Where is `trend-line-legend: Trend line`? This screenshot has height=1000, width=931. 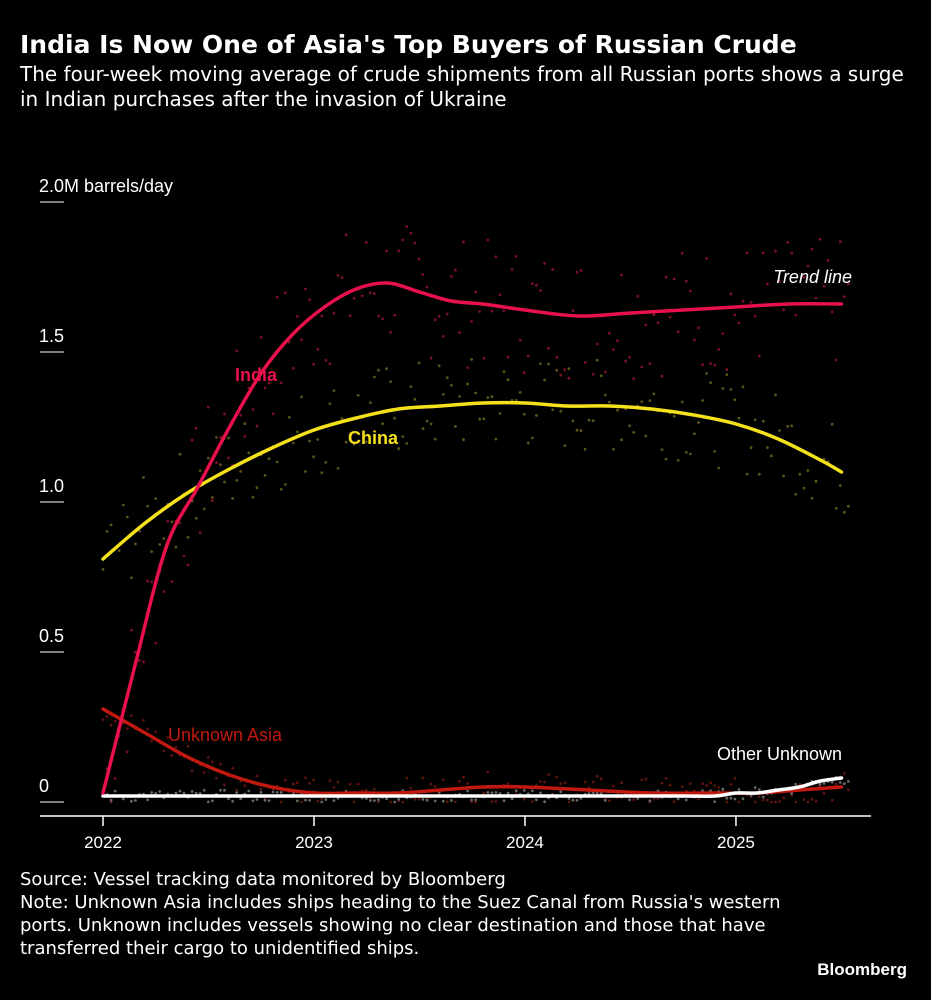
trend-line-legend: Trend line is located at coordinates (812, 277).